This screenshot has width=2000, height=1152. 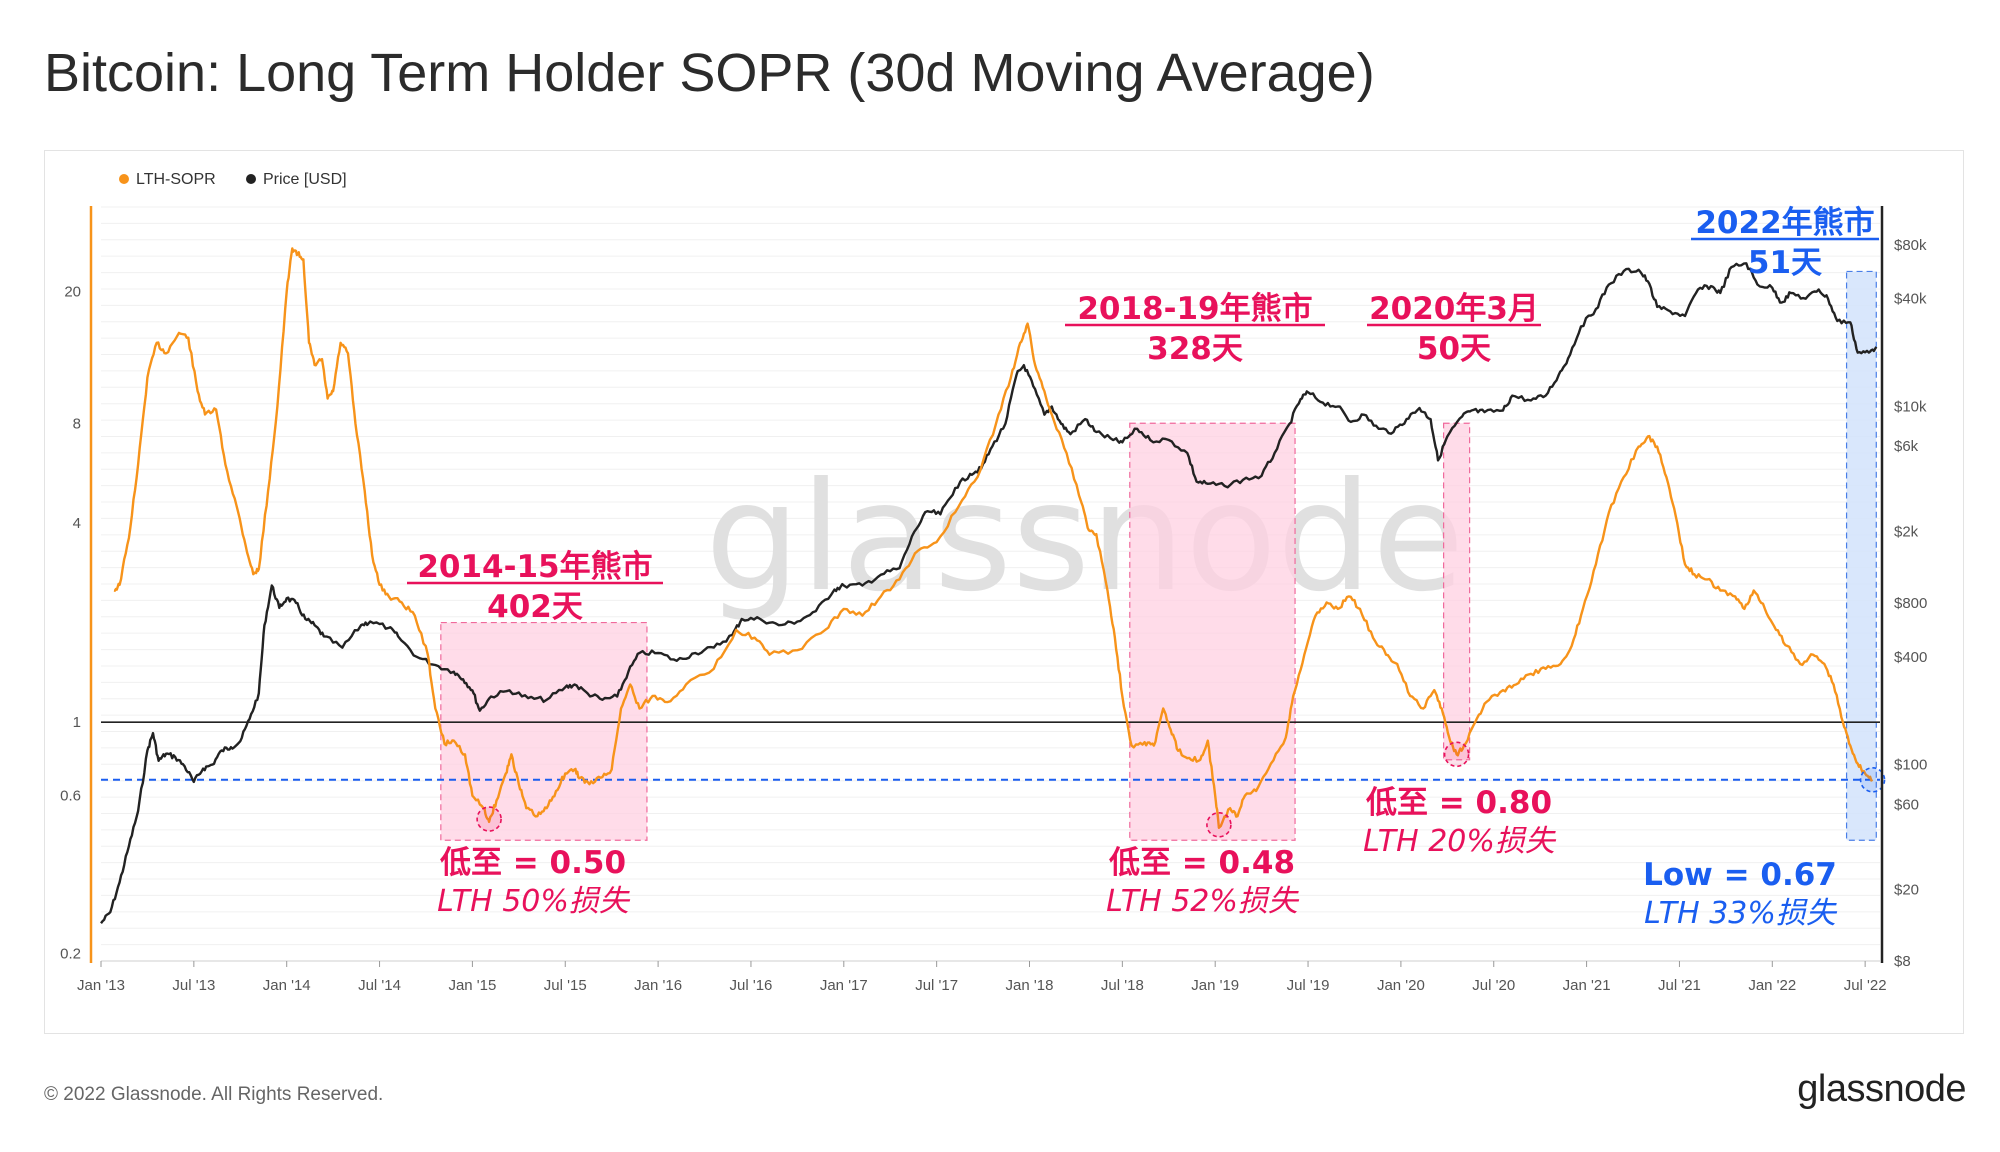 I want to click on annotation-2018-bear: 2018-19年熊市 328天, so click(x=1195, y=329).